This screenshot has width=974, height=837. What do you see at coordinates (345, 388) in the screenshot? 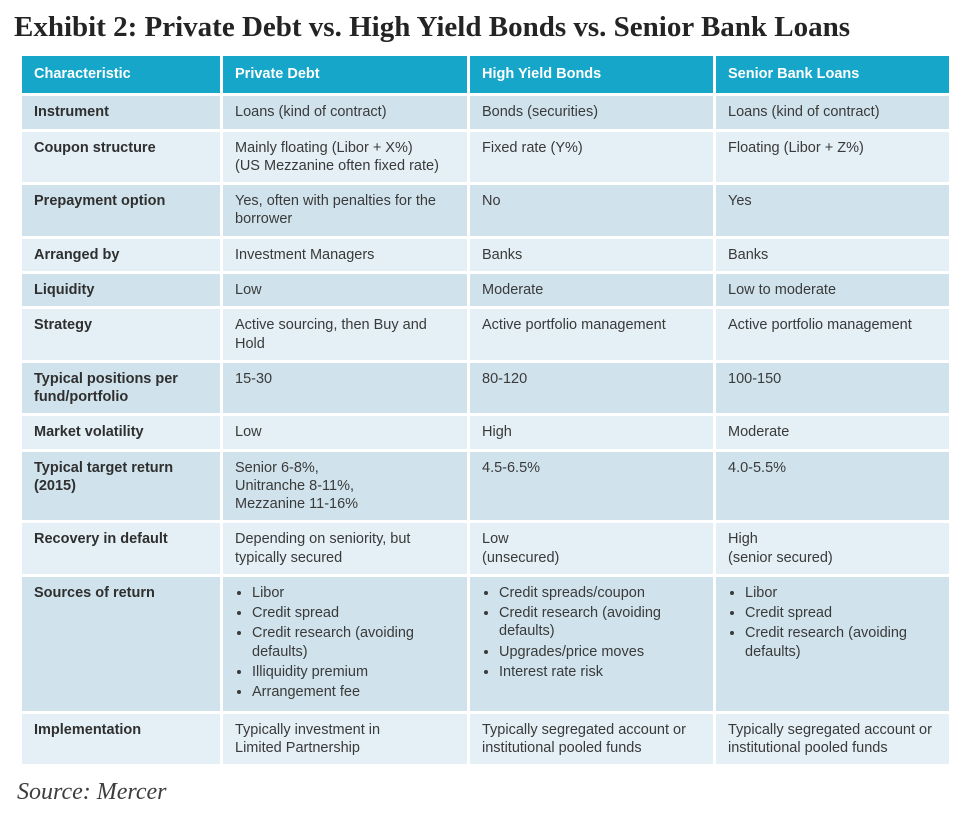
I see `table-cell: 15-30` at bounding box center [345, 388].